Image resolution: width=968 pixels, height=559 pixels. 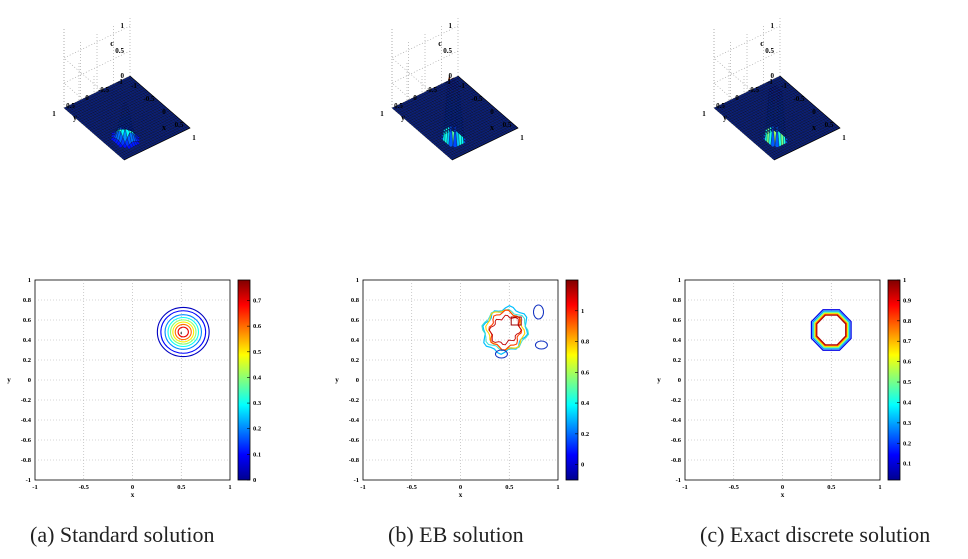 I want to click on colorbar-tick-label: 1, so click(x=582, y=311).